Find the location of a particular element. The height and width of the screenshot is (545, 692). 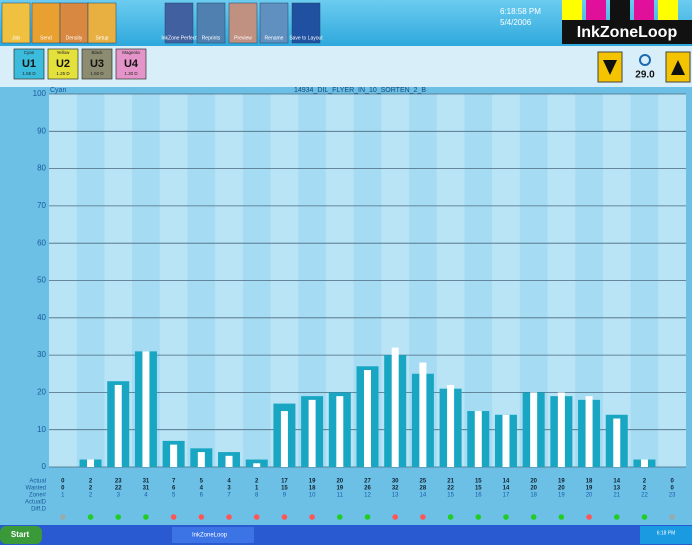

x-tick-label: 13 is located at coordinates (395, 496).